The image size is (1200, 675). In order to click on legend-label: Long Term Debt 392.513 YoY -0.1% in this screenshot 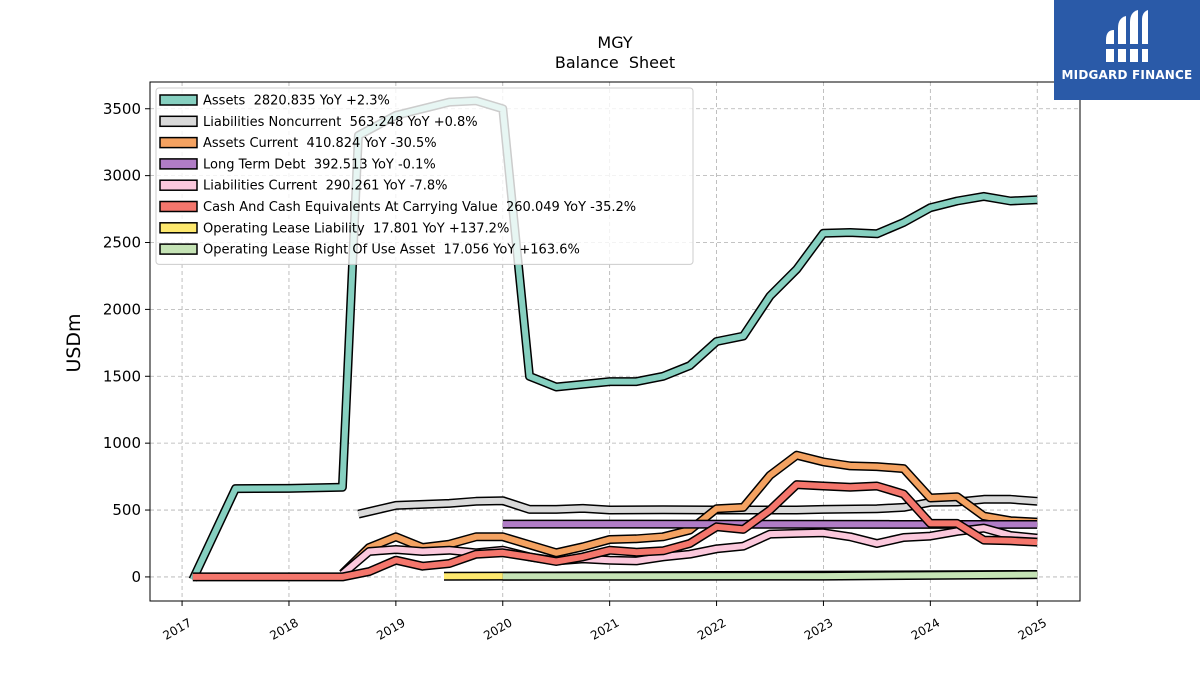, I will do `click(319, 164)`.